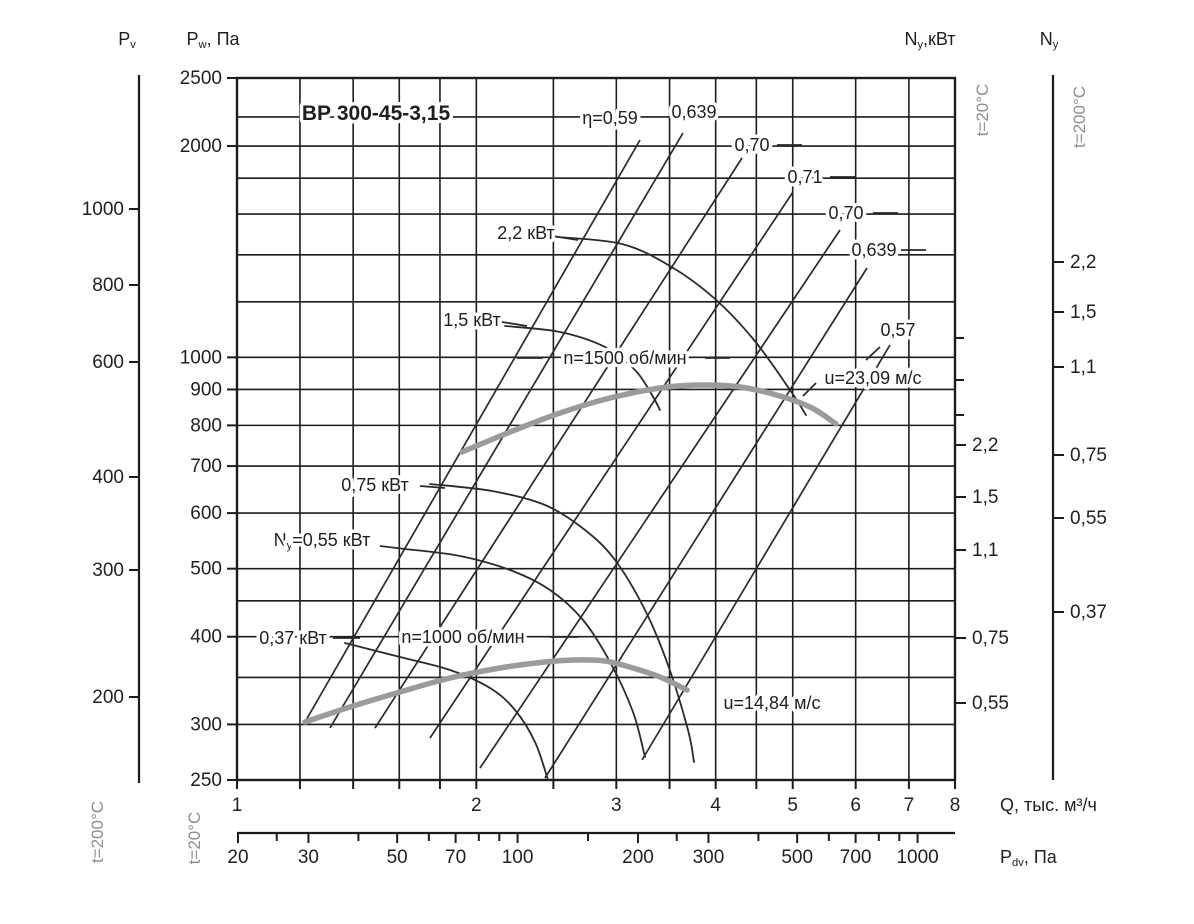 The image size is (1194, 924). Describe the element at coordinates (1088, 518) in the screenshot. I see `ny200-tick-label: 0,55` at that location.